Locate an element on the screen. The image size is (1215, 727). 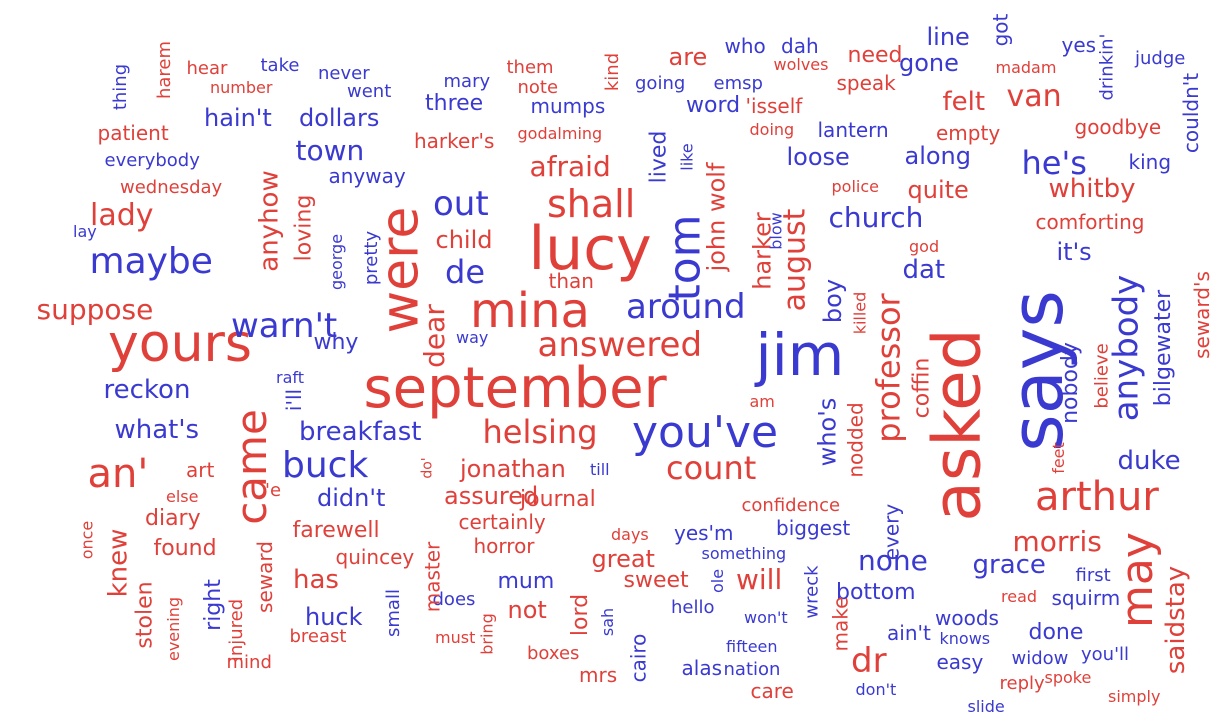
word-hear: hear is located at coordinates (207, 68).